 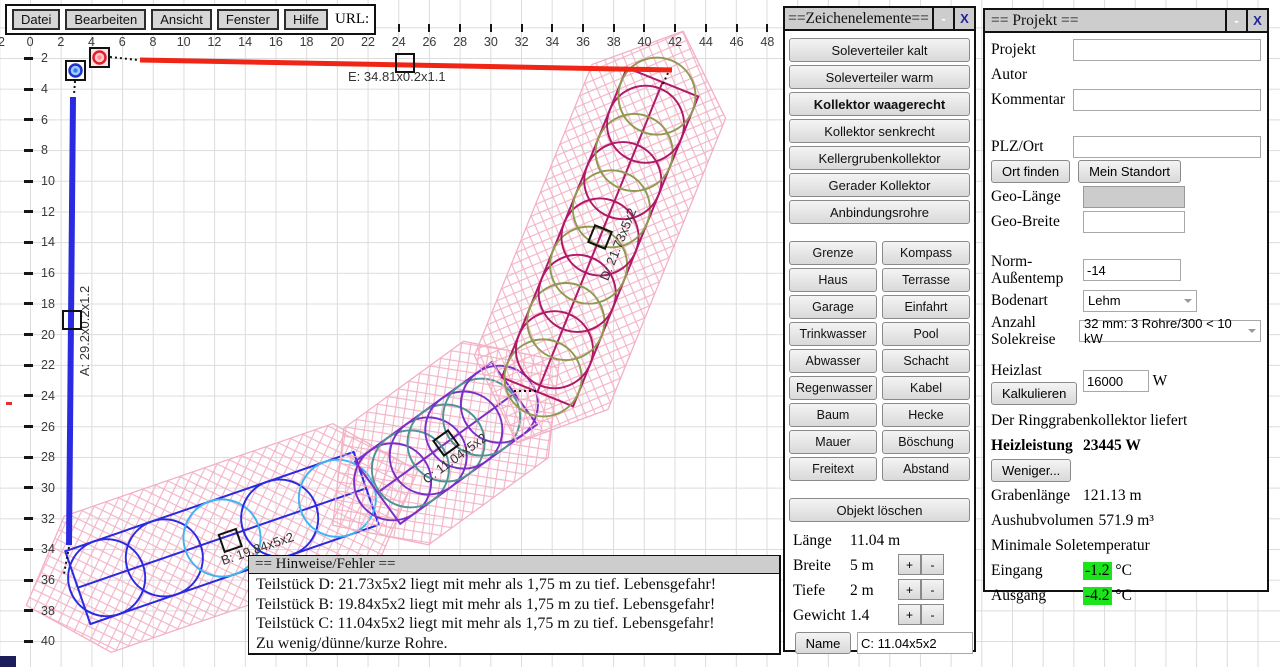 I want to click on soleverteiler-kalt-marker, so click(x=75, y=70).